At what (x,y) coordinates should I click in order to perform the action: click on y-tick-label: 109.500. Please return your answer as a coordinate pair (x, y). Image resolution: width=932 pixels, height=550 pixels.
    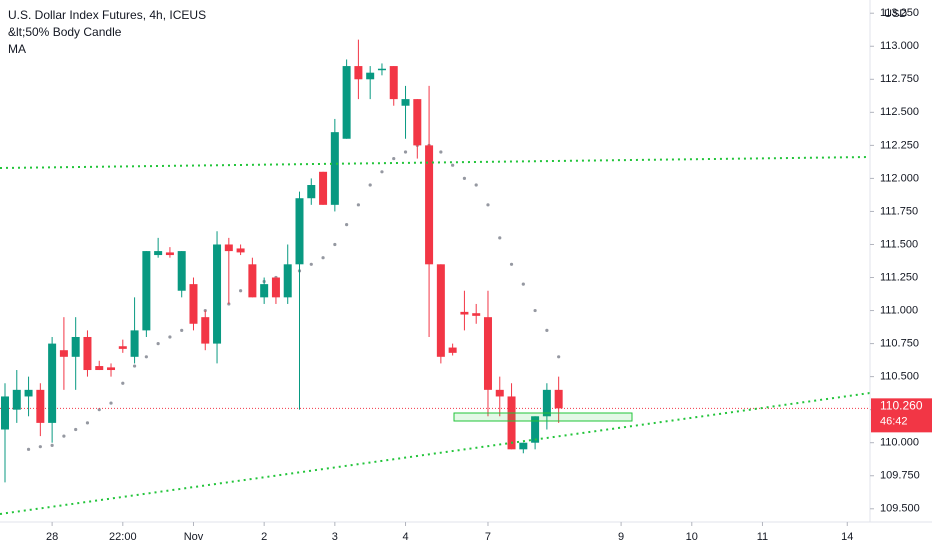
    Looking at the image, I should click on (900, 509).